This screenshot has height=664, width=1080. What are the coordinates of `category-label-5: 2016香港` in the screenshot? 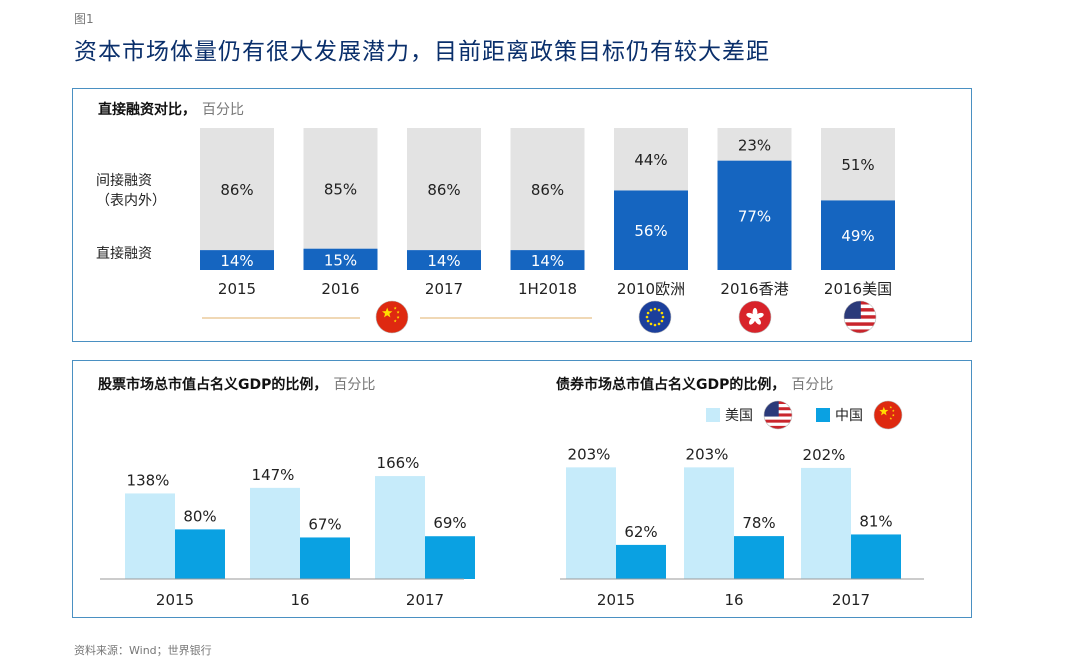 It's located at (754, 289).